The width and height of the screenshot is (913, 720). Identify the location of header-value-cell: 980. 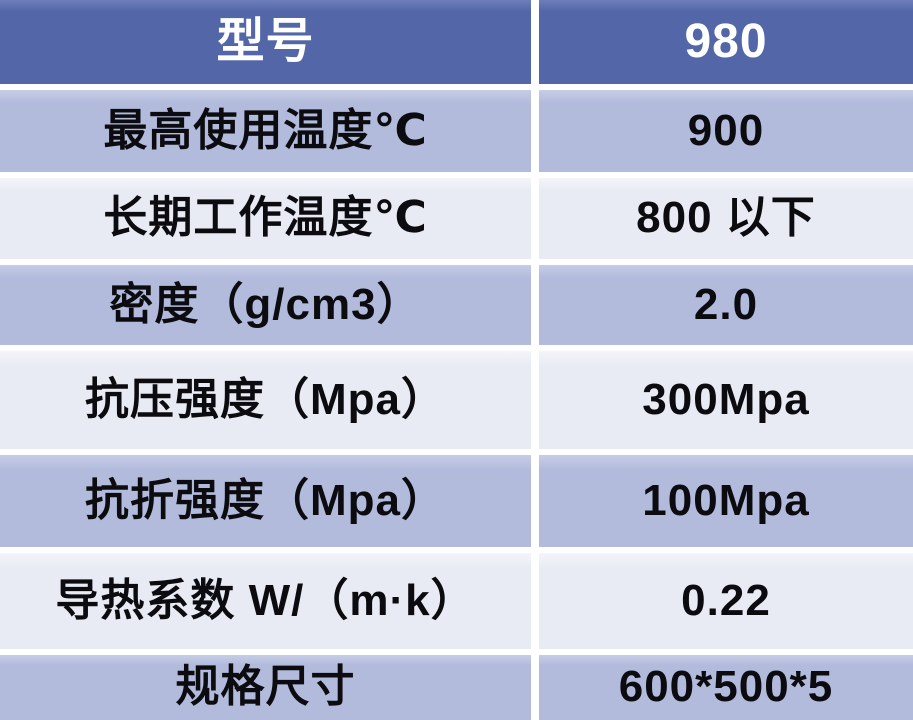
(726, 42).